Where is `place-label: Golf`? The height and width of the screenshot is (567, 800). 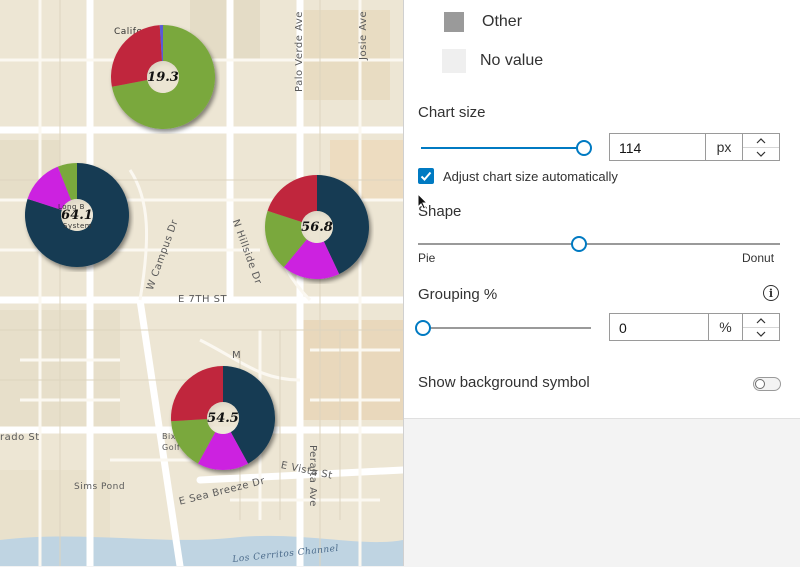 place-label: Golf is located at coordinates (171, 447).